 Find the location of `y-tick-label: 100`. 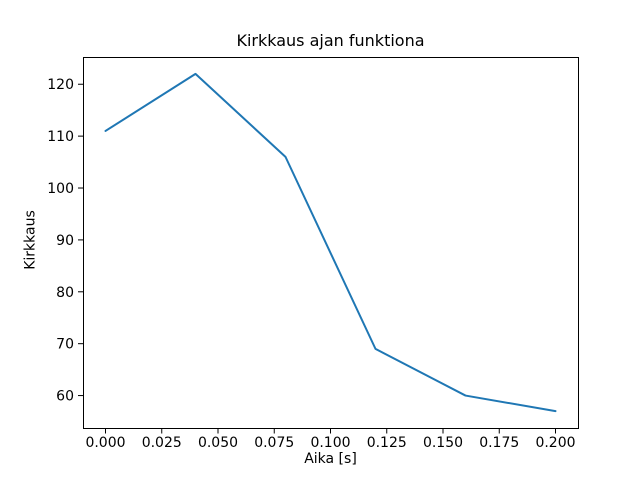

y-tick-label: 100 is located at coordinates (60, 189).